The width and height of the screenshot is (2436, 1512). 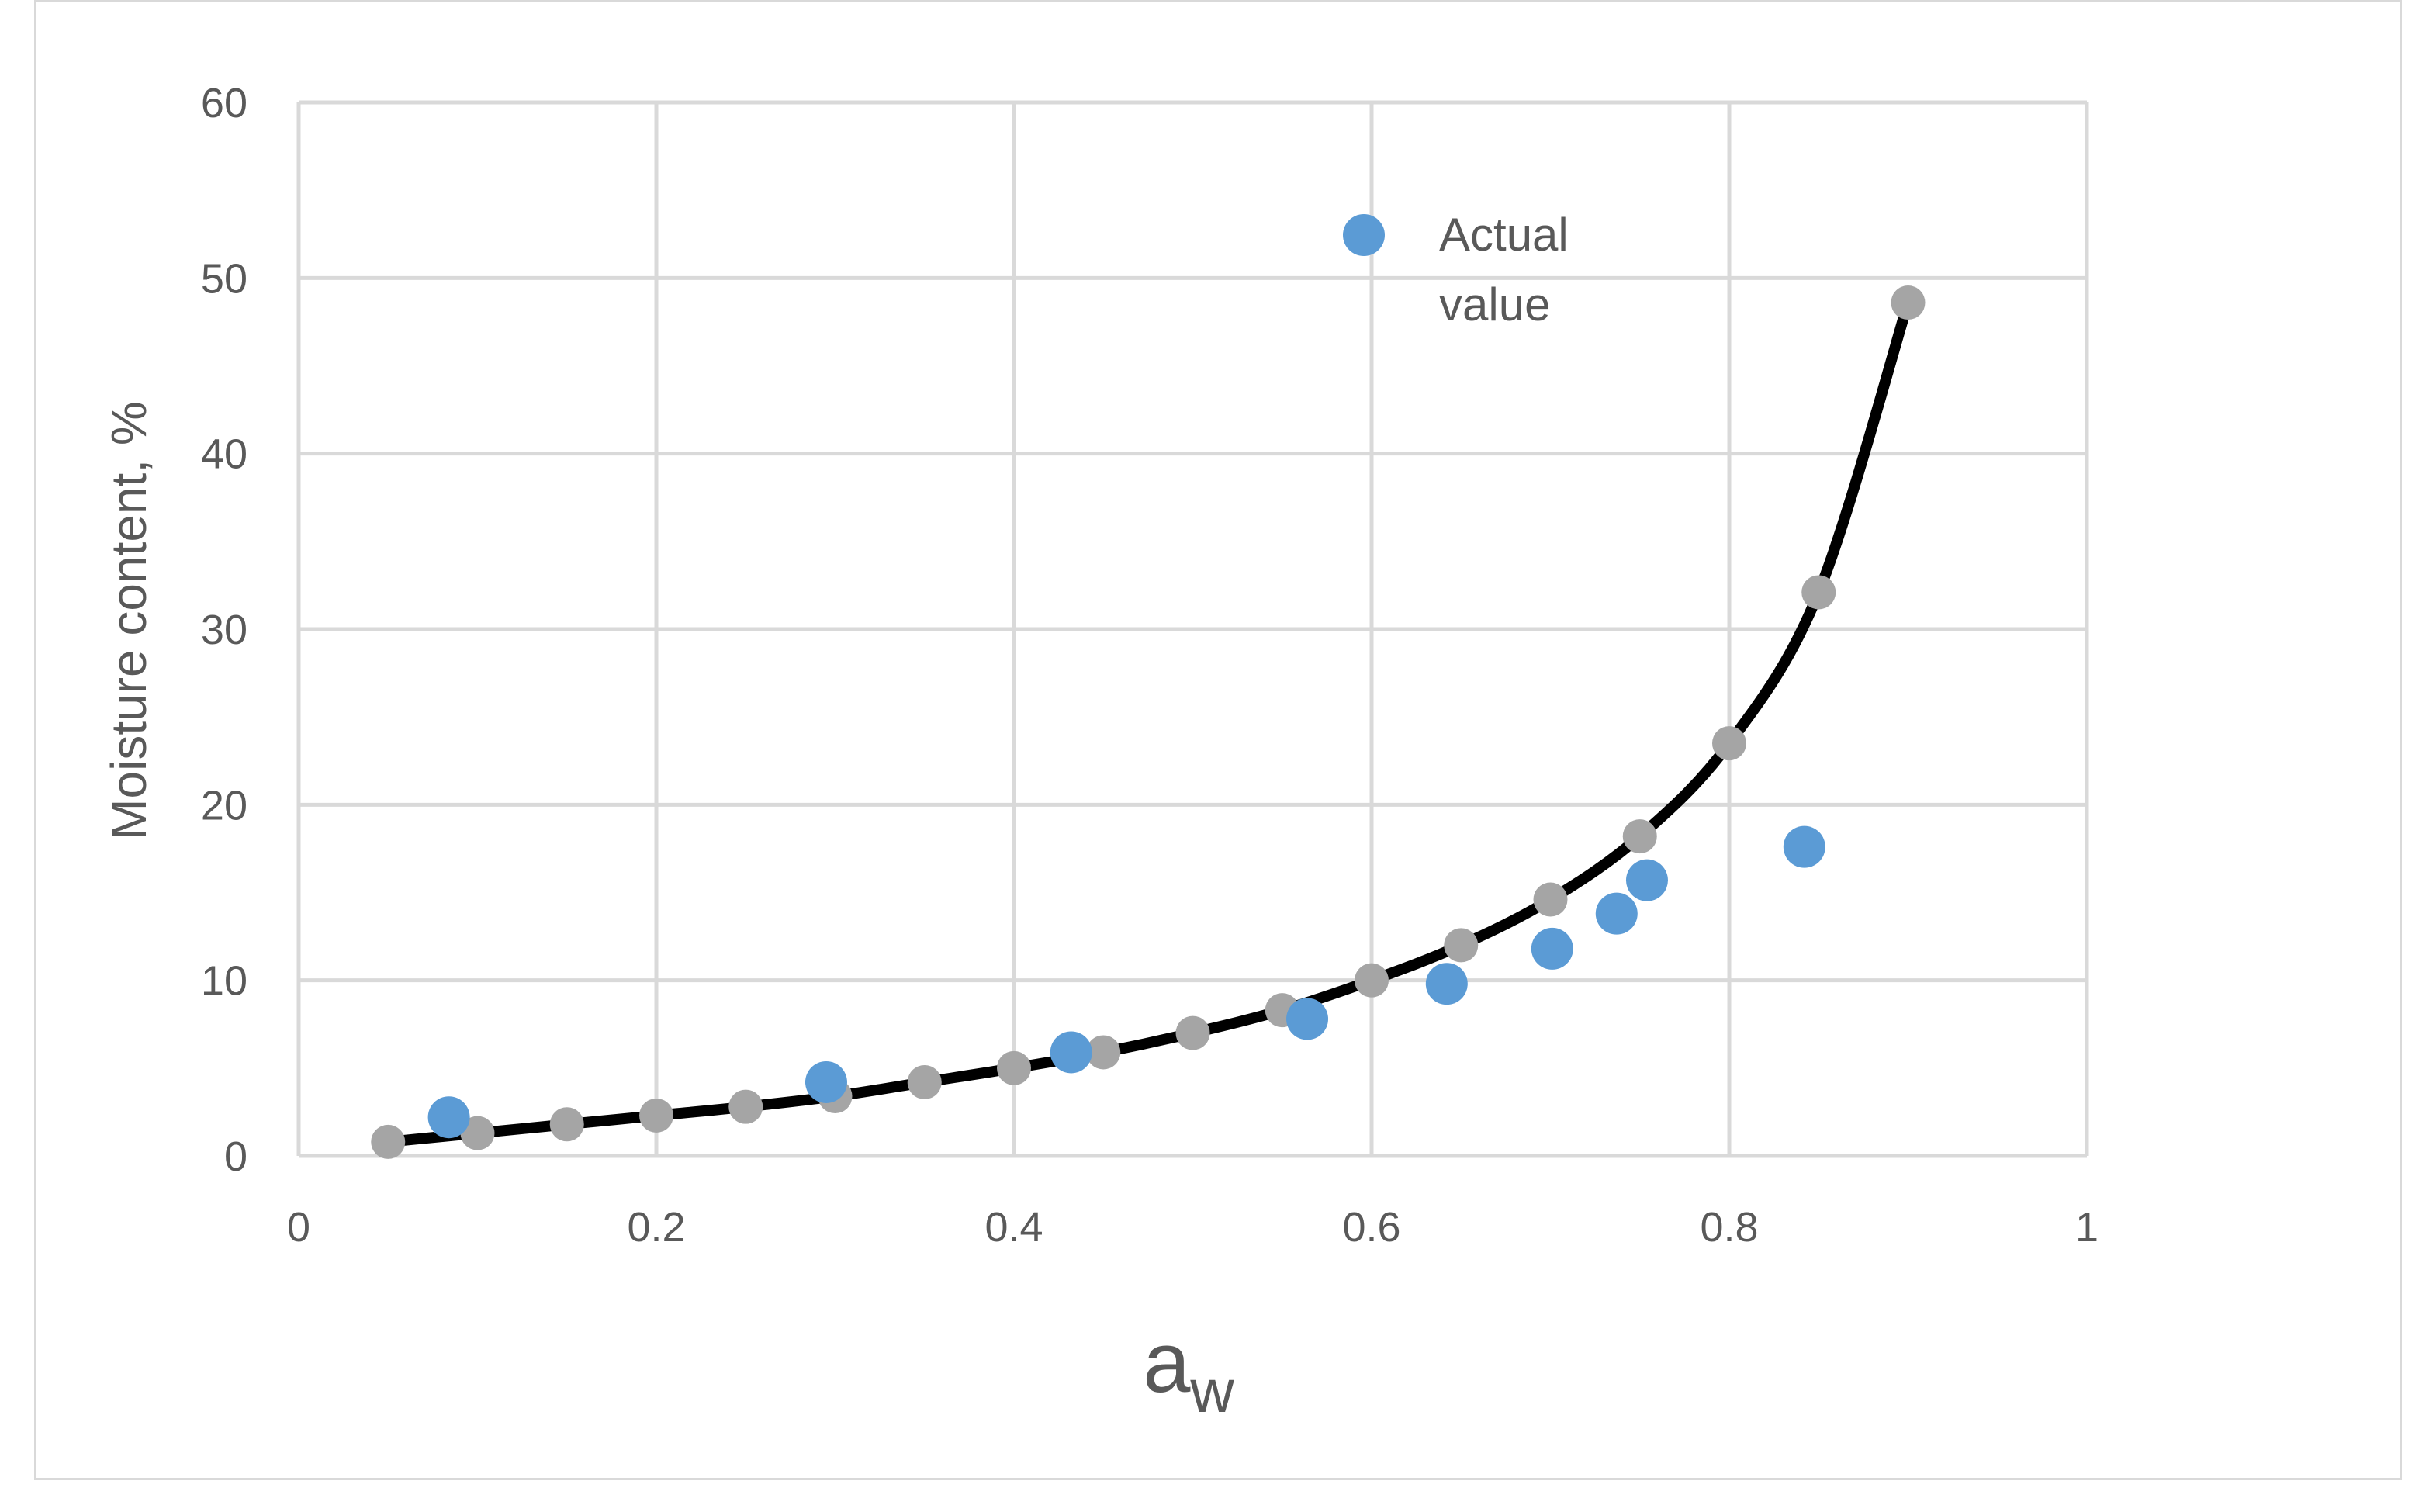 What do you see at coordinates (129, 620) in the screenshot?
I see `y-axis-title: Moisture content, %` at bounding box center [129, 620].